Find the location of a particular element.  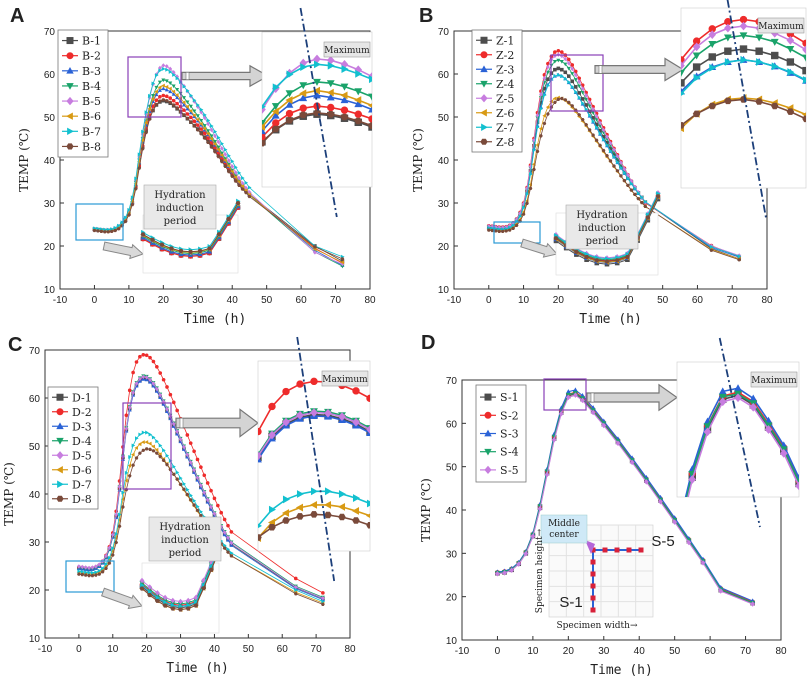

y-tick-label: 10 is located at coordinates (444, 290).